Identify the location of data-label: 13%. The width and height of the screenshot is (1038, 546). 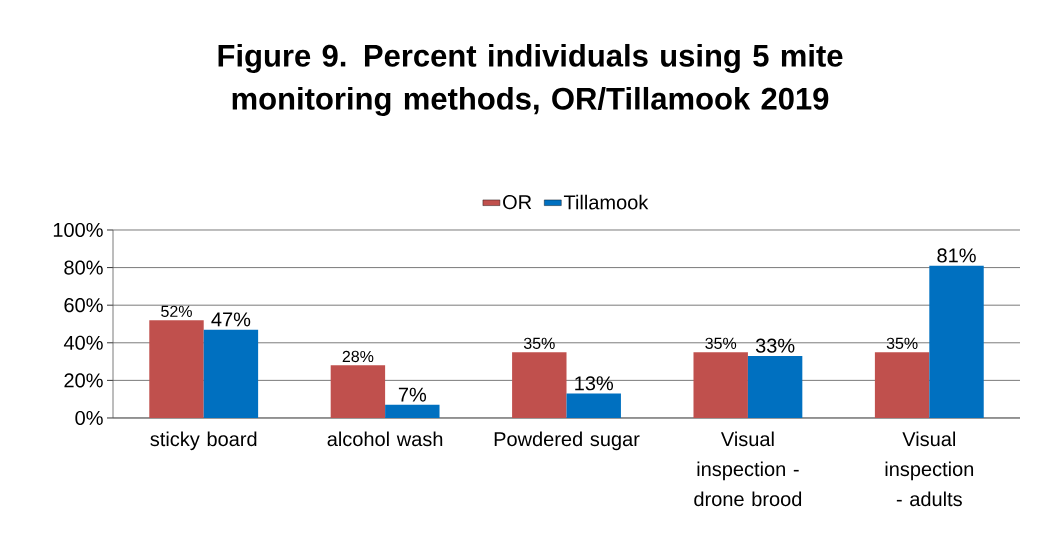
(594, 383).